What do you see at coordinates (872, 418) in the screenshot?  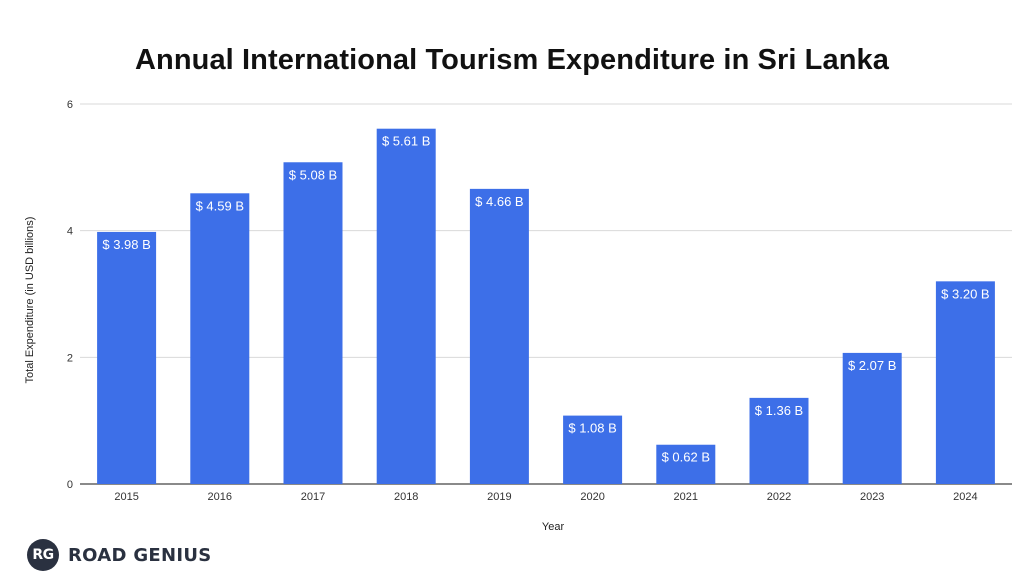 I see `bar-2023` at bounding box center [872, 418].